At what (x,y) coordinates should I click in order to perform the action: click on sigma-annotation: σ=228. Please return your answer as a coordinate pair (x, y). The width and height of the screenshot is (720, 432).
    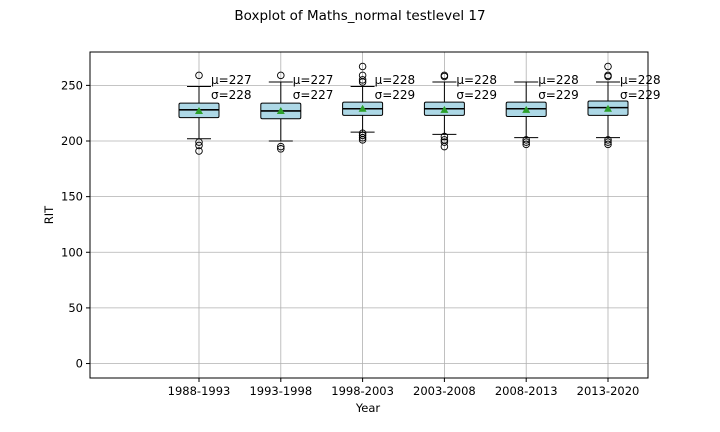
    Looking at the image, I should click on (231, 95).